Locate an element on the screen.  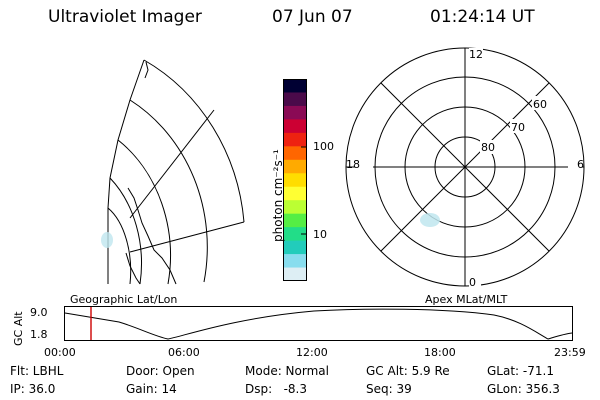
colorbar-tick-label-10: 10 is located at coordinates (320, 234).